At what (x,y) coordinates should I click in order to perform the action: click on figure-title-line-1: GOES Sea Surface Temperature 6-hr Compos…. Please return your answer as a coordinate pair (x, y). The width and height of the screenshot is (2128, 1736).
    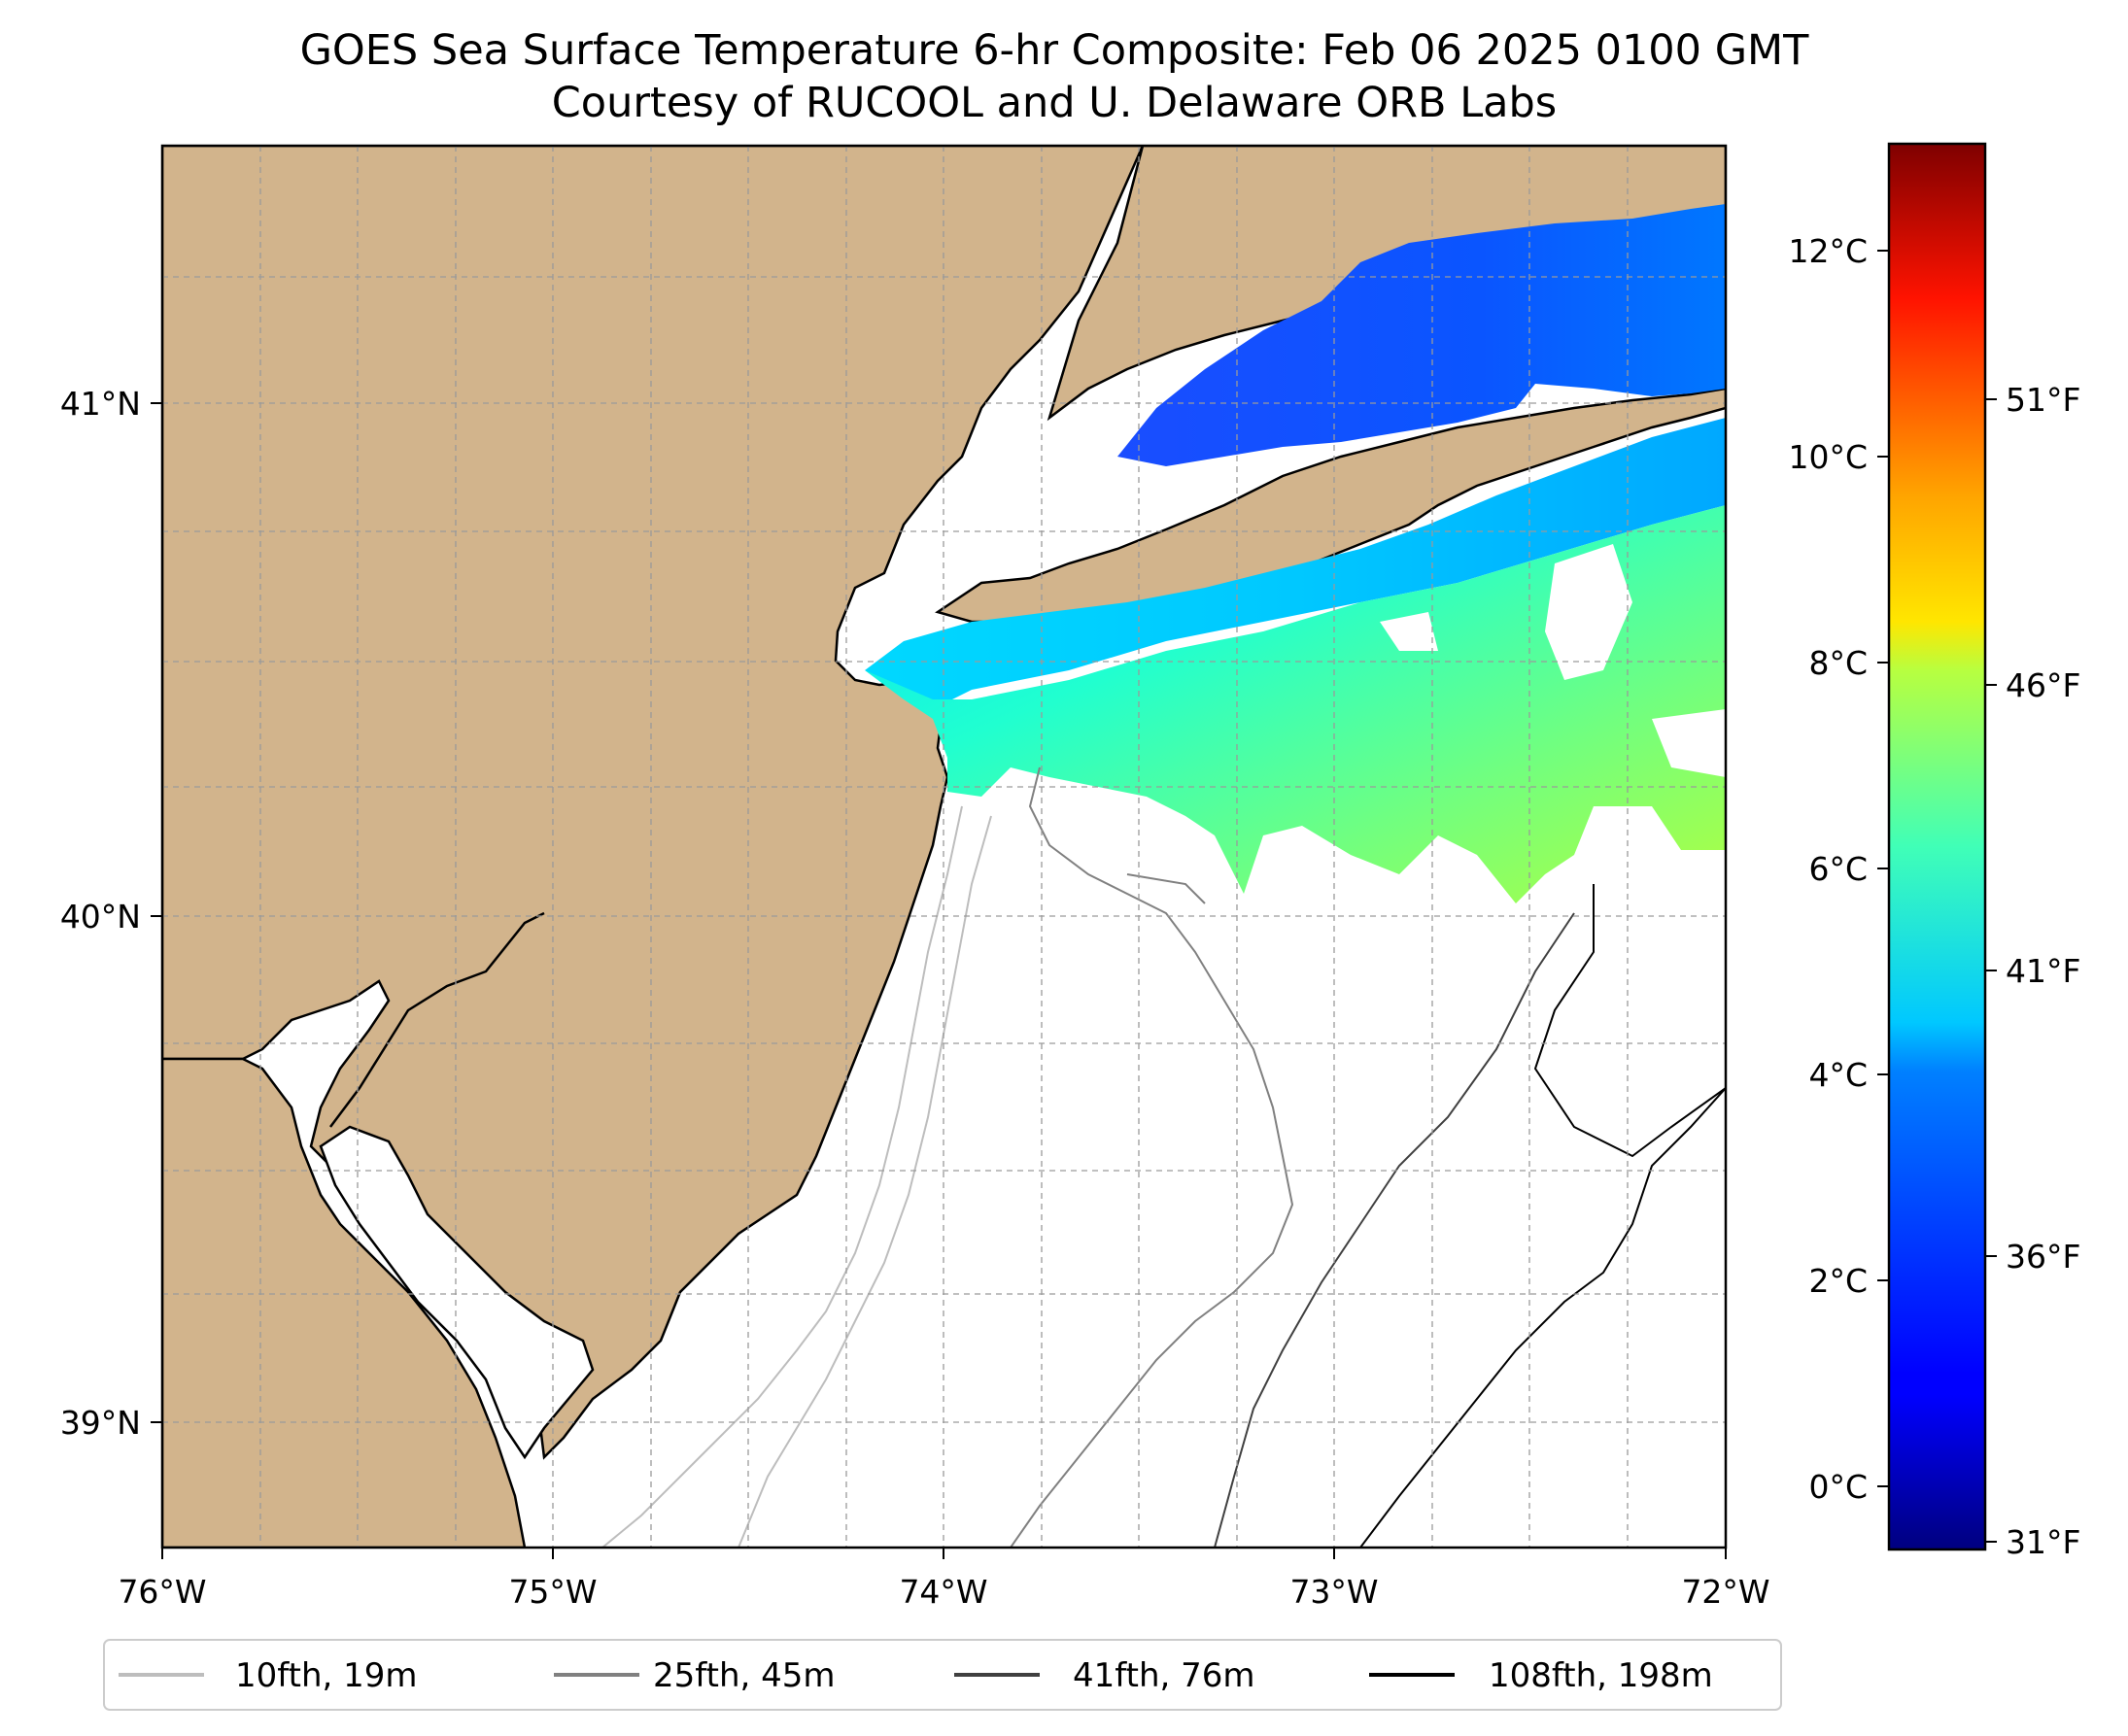
    Looking at the image, I should click on (1055, 51).